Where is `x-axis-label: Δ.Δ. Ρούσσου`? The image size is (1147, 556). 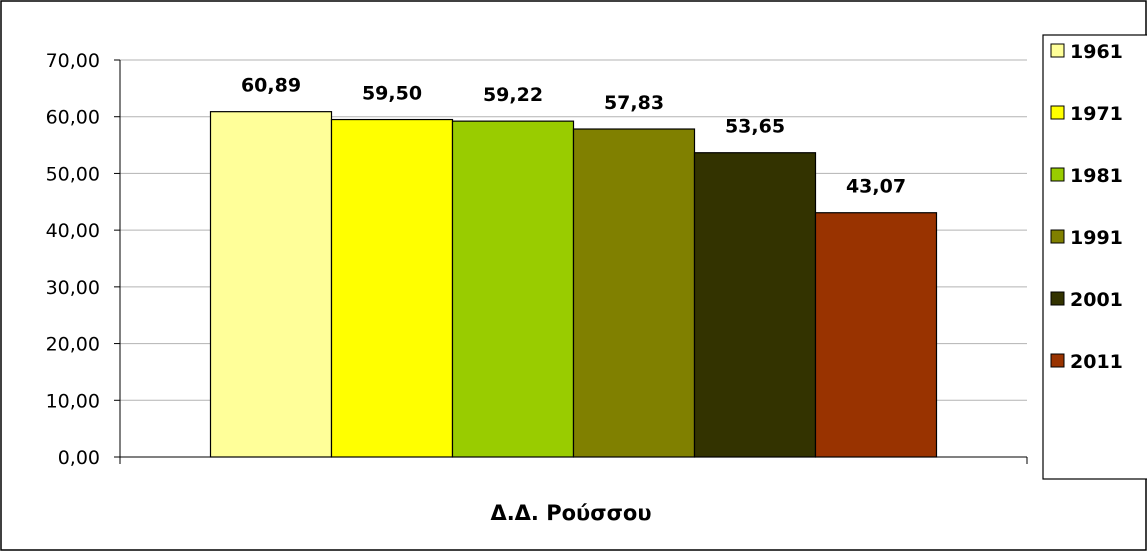 x-axis-label: Δ.Δ. Ρούσσου is located at coordinates (570, 513).